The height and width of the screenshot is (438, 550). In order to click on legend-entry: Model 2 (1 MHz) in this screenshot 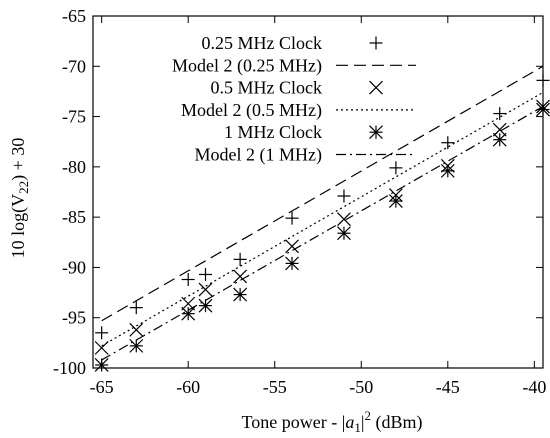, I will do `click(305, 155)`.